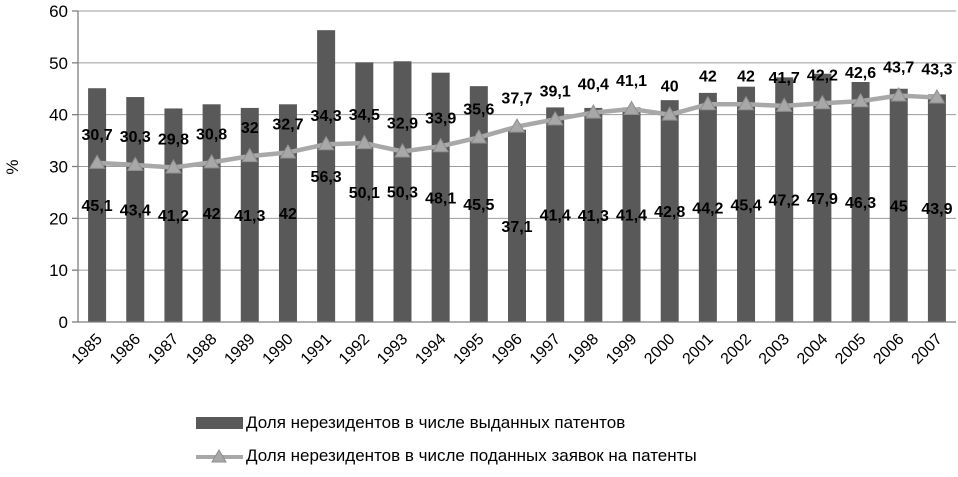  I want to click on line-value-label: 30,8, so click(211, 134).